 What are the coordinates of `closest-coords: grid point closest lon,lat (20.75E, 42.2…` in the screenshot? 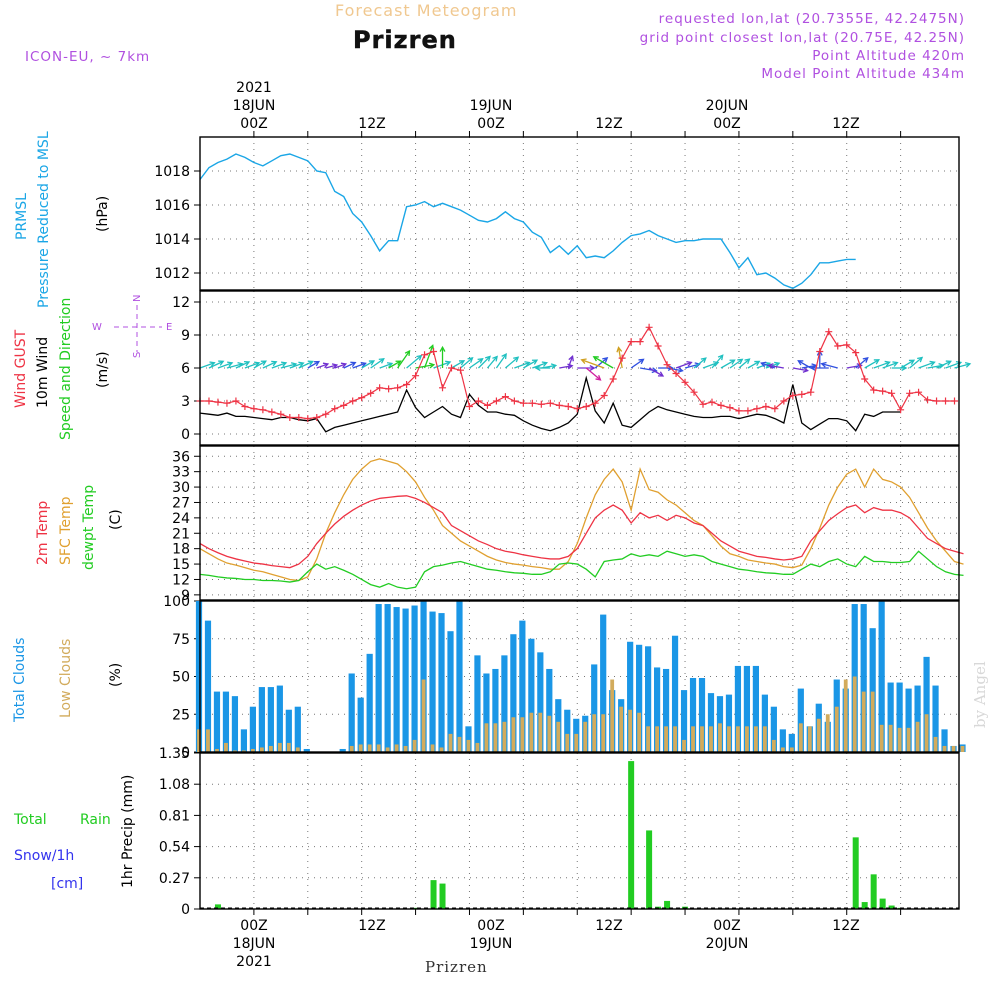 It's located at (802, 38).